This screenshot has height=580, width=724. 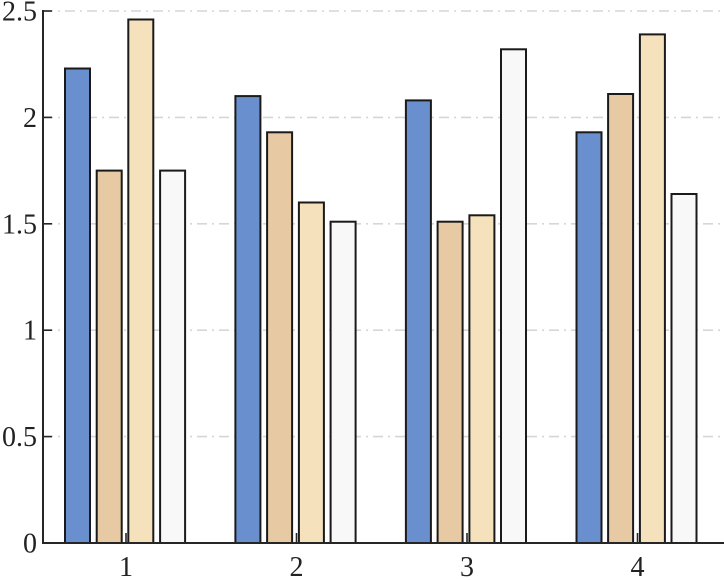 What do you see at coordinates (684, 368) in the screenshot?
I see `bar-group4-series-white` at bounding box center [684, 368].